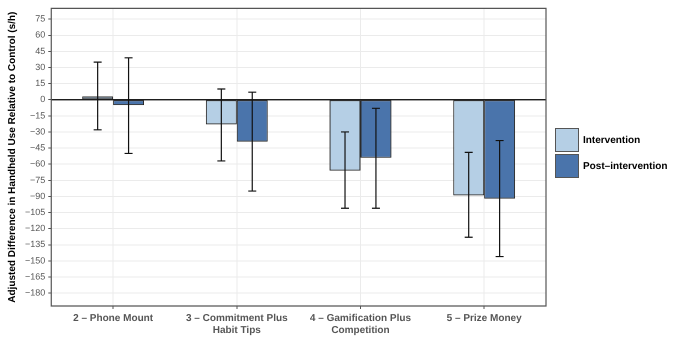 The height and width of the screenshot is (339, 680). Describe the element at coordinates (38, 147) in the screenshot. I see `y-tick-label: −45` at that location.